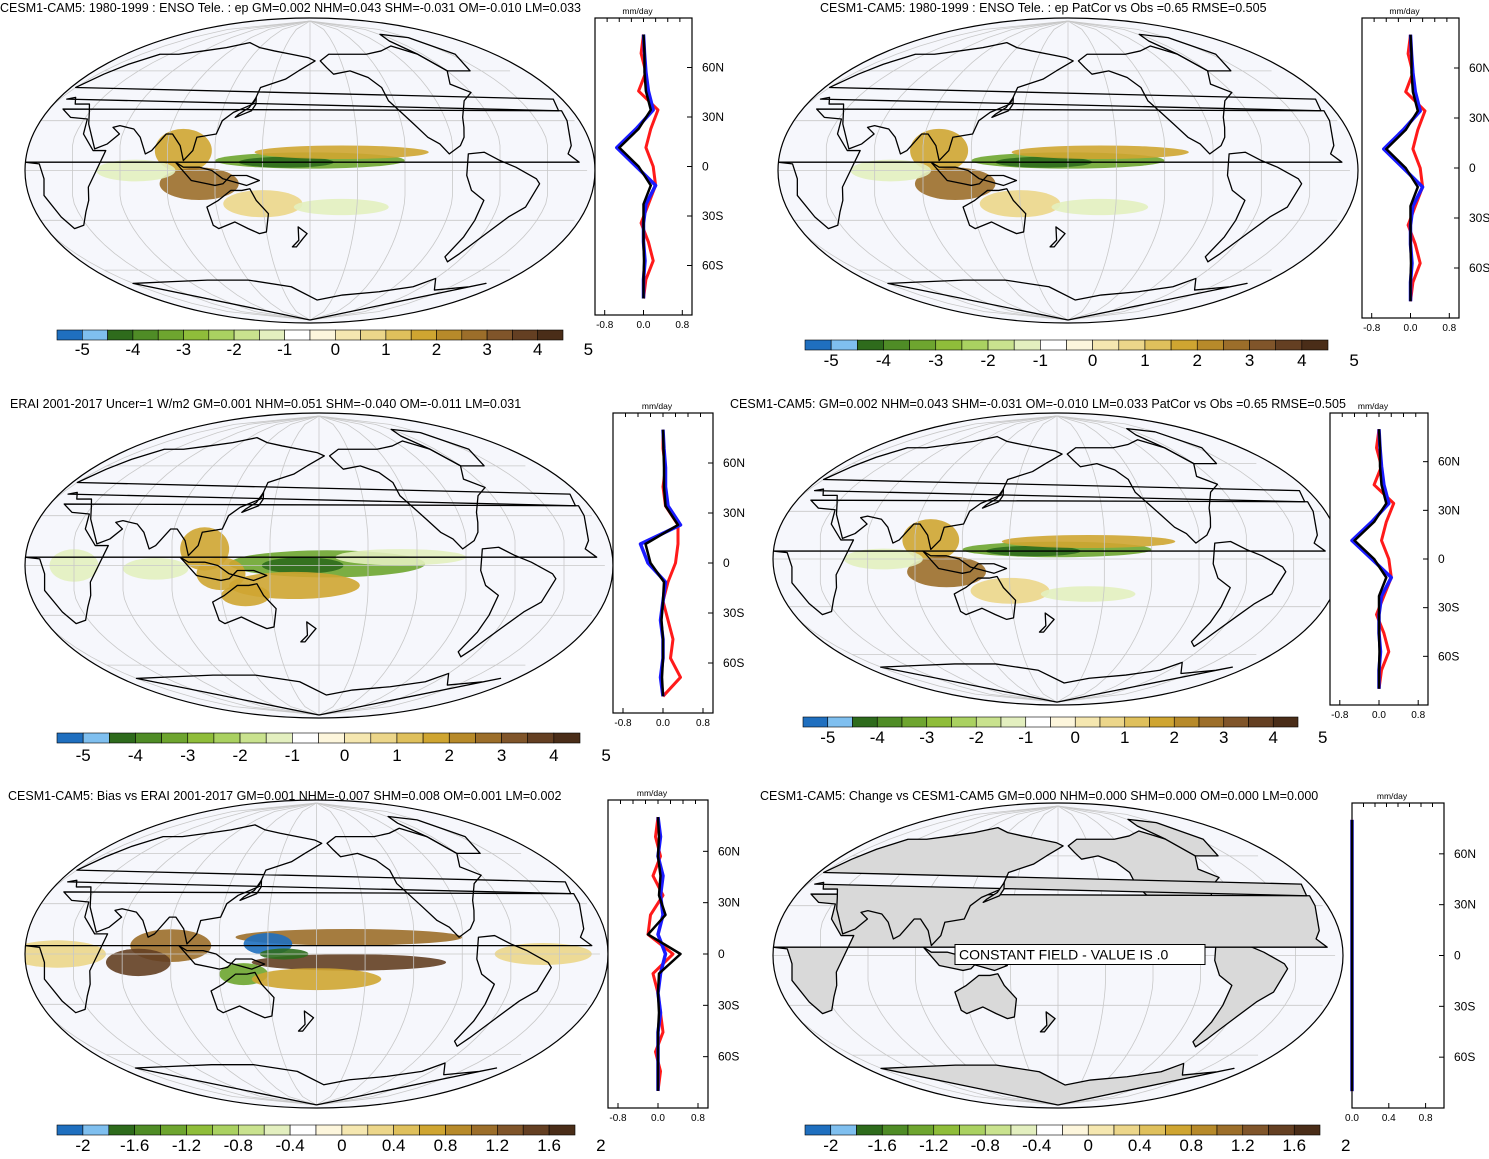 The image size is (1489, 1159). Describe the element at coordinates (83, 755) in the screenshot. I see `colorbar-label: -5` at that location.